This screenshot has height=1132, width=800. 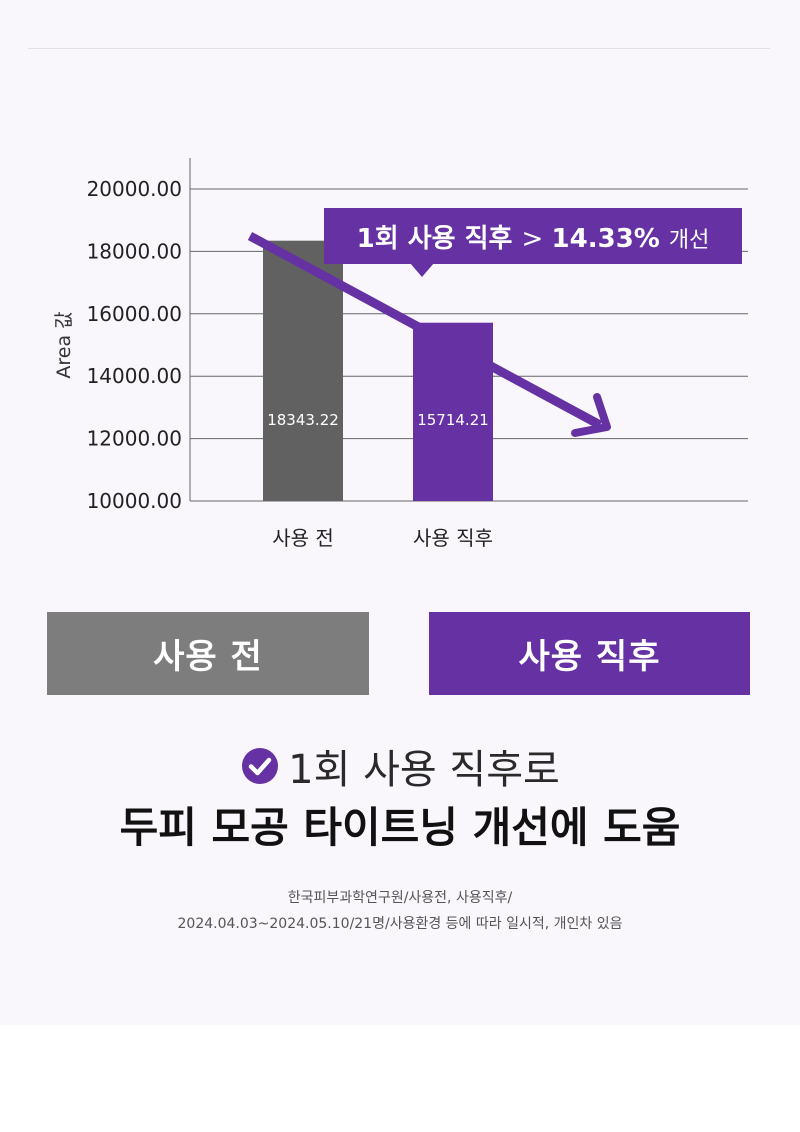 I want to click on y-tick-label: 16000.00, so click(x=134, y=314).